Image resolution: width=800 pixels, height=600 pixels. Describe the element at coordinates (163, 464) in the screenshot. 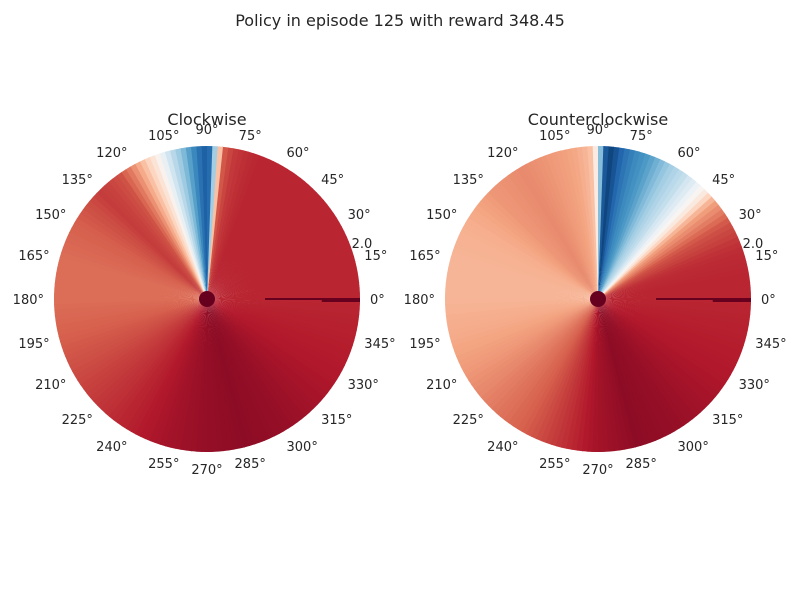

I see `theta-tick-label: 255°` at that location.